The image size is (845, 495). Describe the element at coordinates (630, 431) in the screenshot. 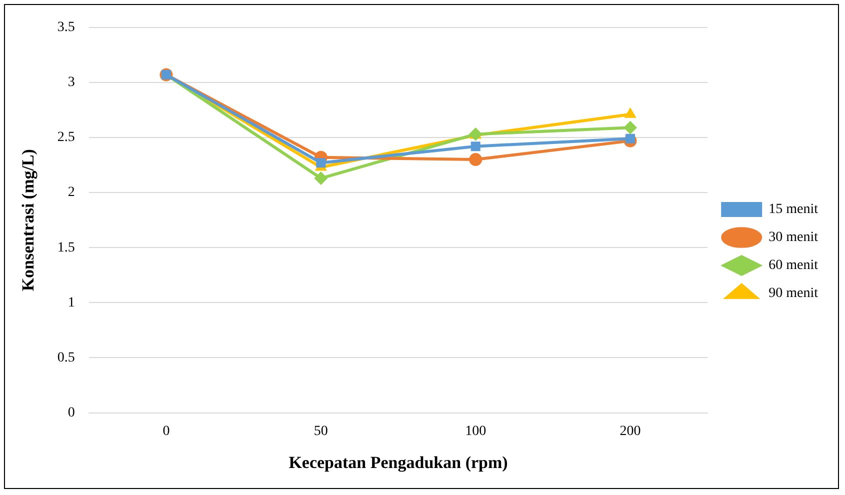

I see `x-tick-label: 200` at that location.